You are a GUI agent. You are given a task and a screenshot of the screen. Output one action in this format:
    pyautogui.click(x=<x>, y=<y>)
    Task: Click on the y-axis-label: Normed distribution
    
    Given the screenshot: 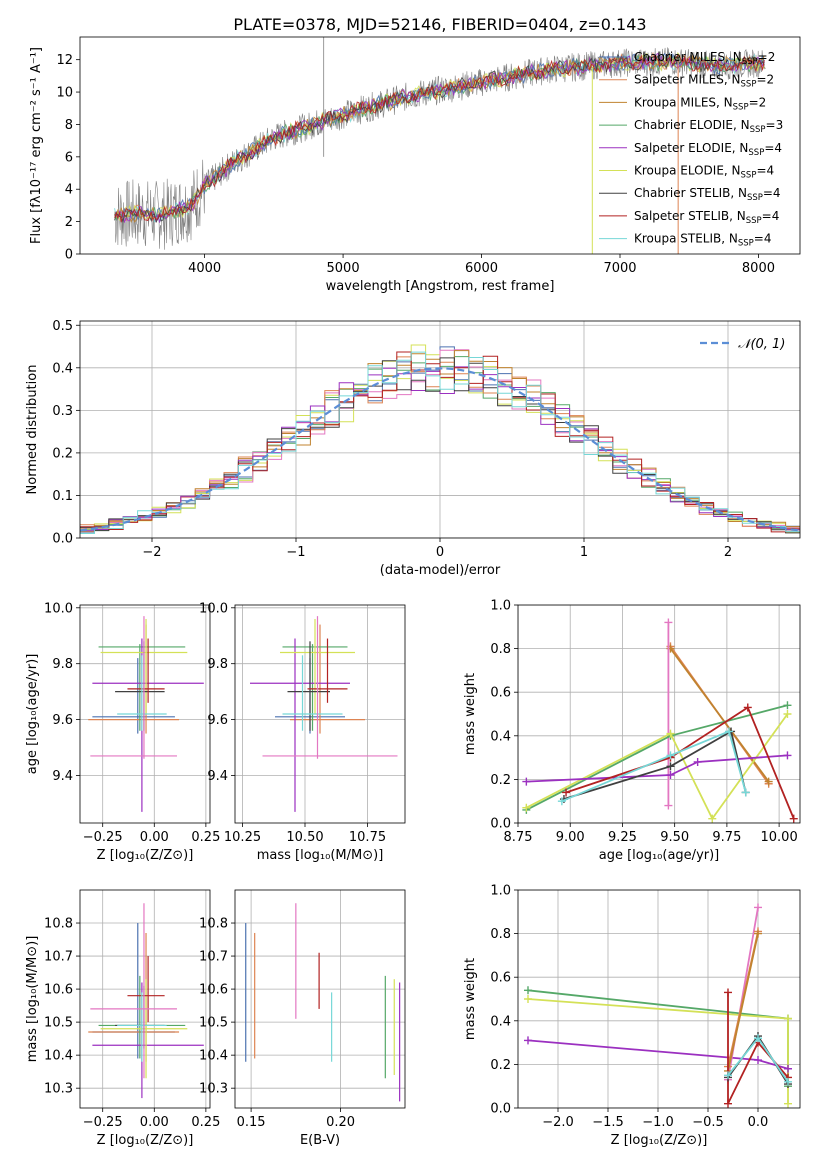 What is the action you would take?
    pyautogui.click(x=32, y=430)
    